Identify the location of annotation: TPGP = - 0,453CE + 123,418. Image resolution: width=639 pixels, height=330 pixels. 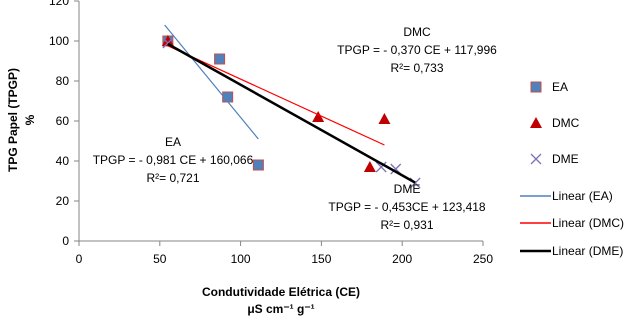
(407, 207).